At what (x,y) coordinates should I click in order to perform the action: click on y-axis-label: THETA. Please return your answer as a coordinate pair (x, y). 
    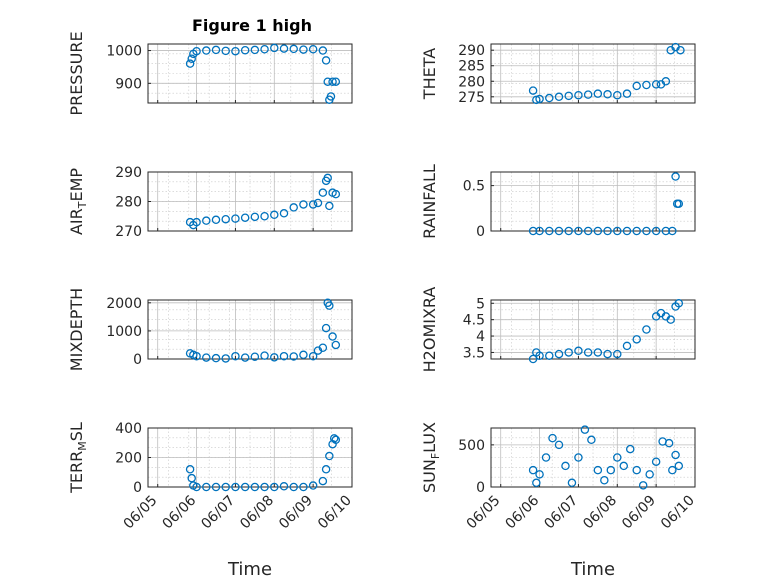
    Looking at the image, I should click on (429, 74).